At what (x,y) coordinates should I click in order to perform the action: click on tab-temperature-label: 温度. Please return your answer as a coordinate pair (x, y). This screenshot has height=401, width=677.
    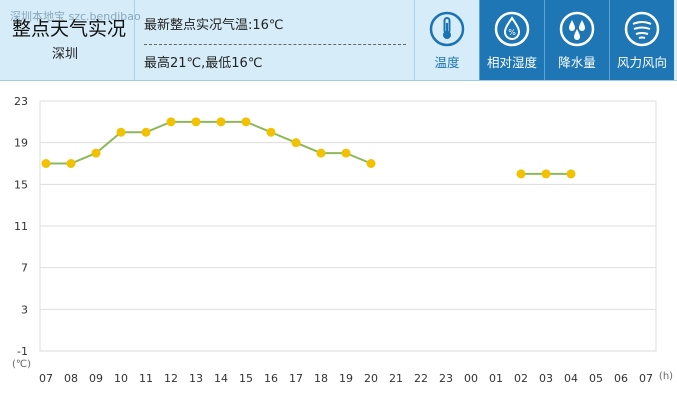
    Looking at the image, I should click on (447, 62).